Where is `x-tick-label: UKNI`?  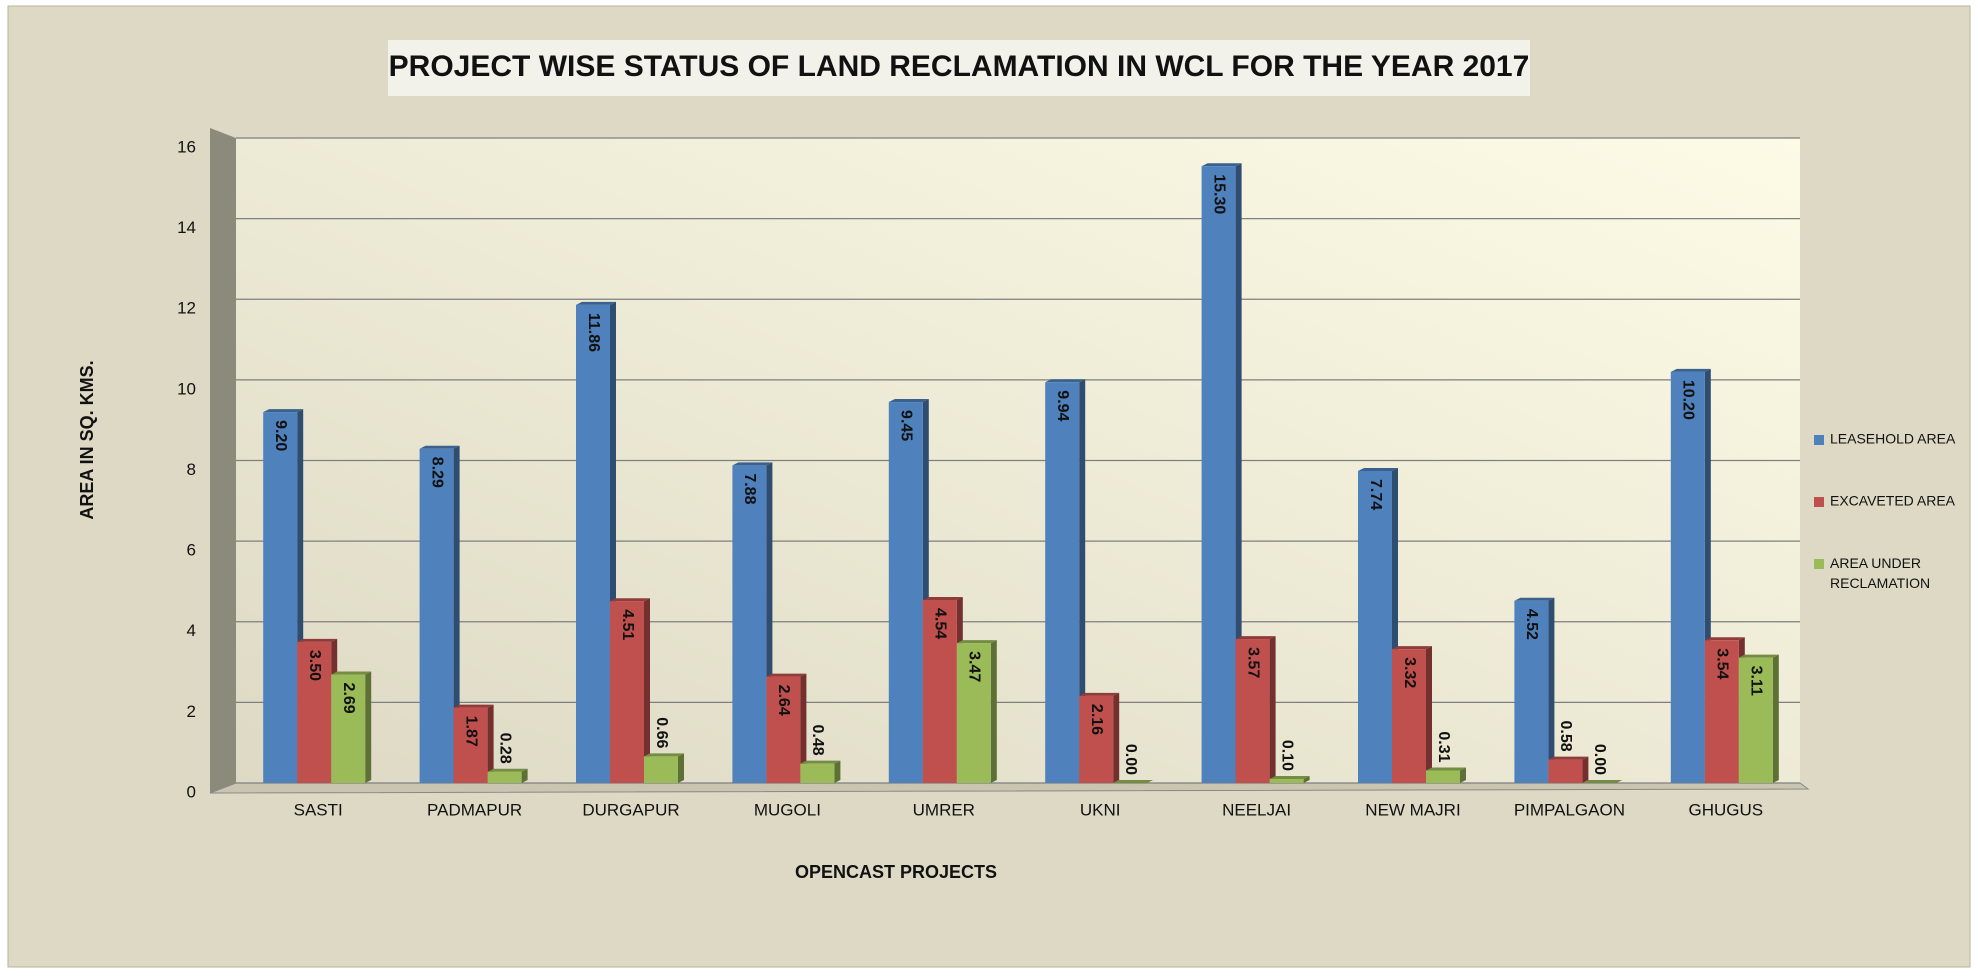 x-tick-label: UKNI is located at coordinates (1100, 809).